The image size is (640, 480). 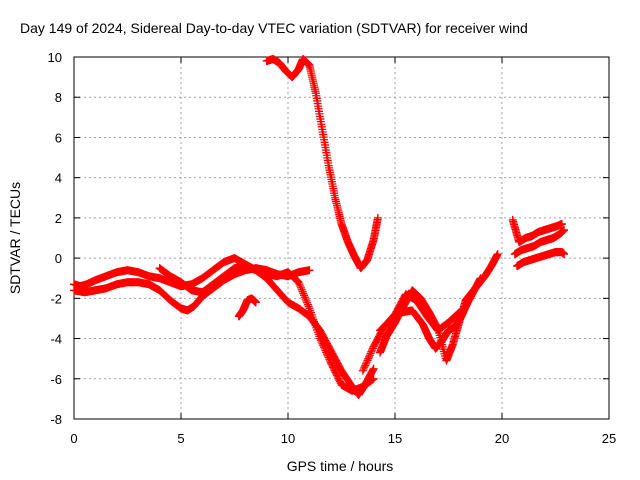 What do you see at coordinates (340, 466) in the screenshot?
I see `x-axis-label: GPS time / hours` at bounding box center [340, 466].